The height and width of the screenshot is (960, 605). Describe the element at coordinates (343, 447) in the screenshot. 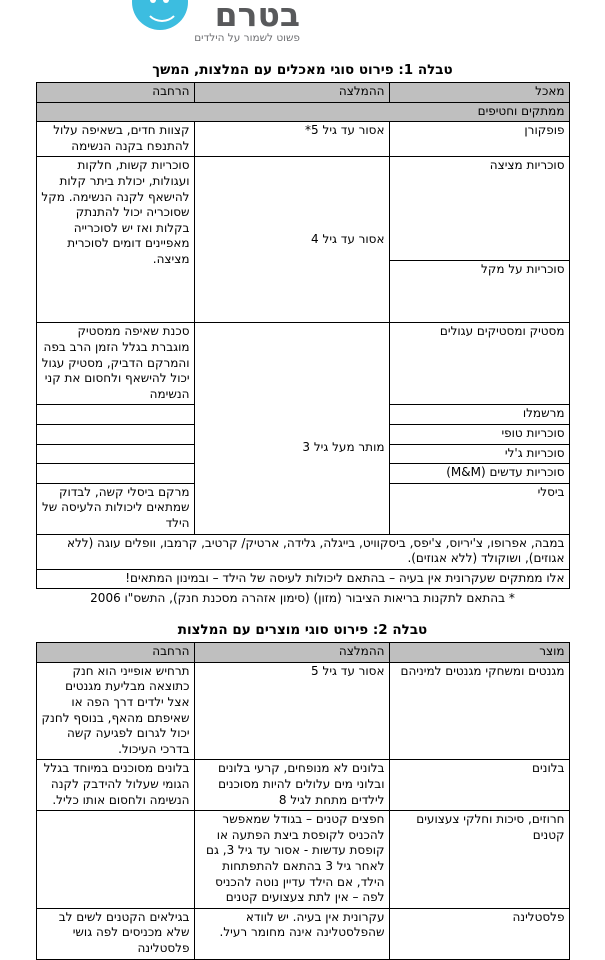

I see `cell-recommendation-text: מותר מעל גיל 3` at that location.